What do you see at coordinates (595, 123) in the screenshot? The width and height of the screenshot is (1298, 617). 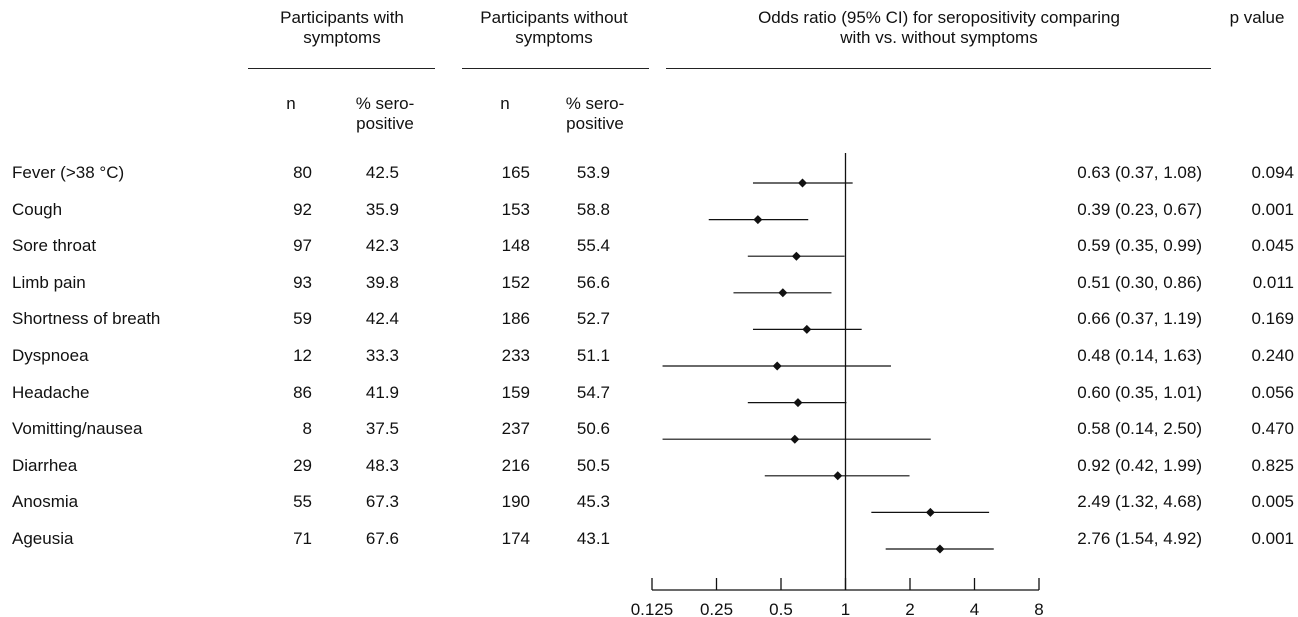 I see `subheader-pct-without-line2: positive` at bounding box center [595, 123].